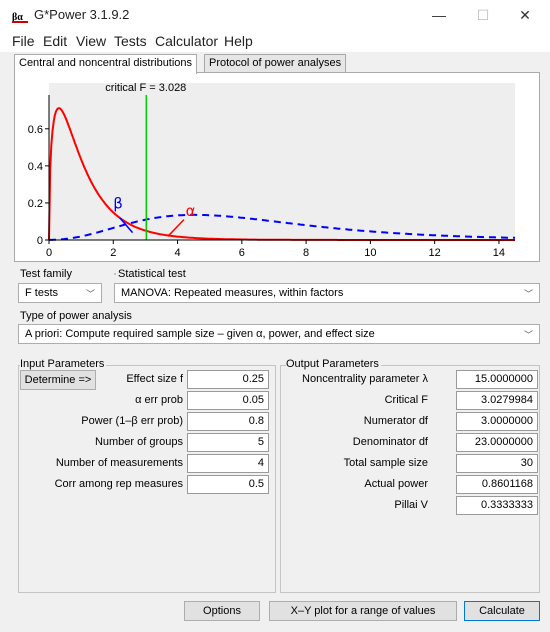 The width and height of the screenshot is (550, 632). I want to click on determine-button: Determine =>, so click(58, 380).